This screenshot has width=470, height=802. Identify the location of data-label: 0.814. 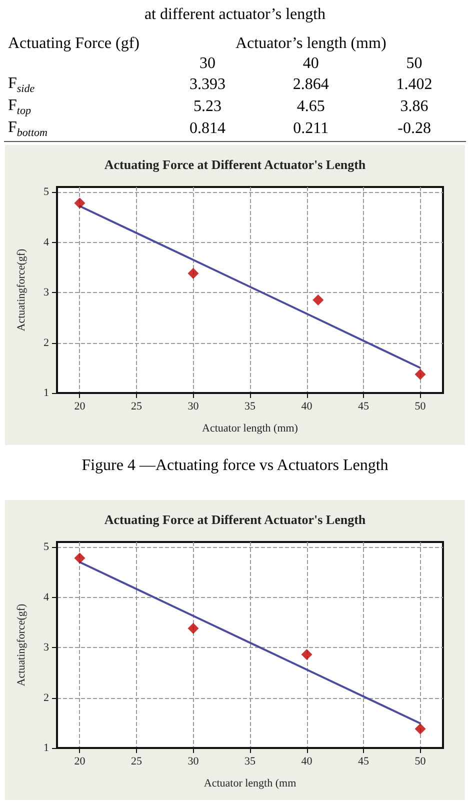
(207, 129).